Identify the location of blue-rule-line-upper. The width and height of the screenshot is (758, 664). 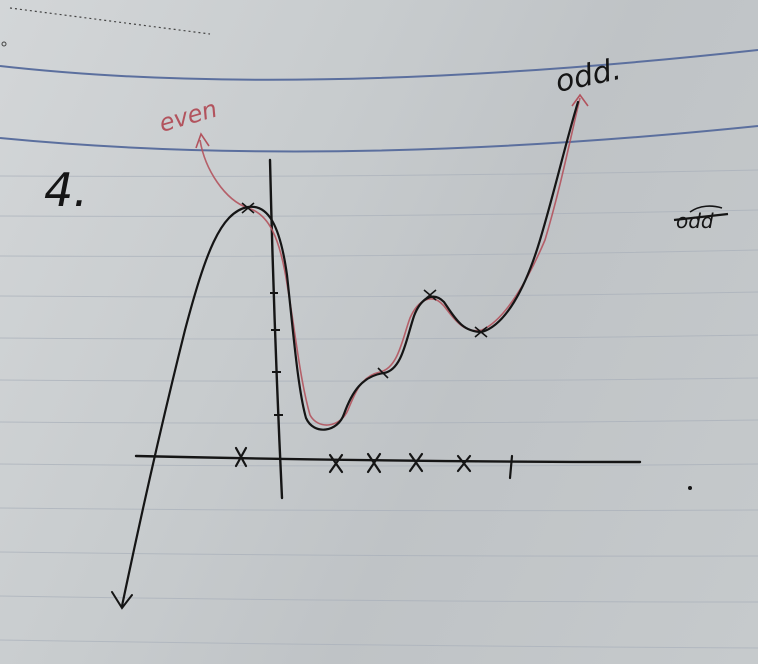
(379, 65).